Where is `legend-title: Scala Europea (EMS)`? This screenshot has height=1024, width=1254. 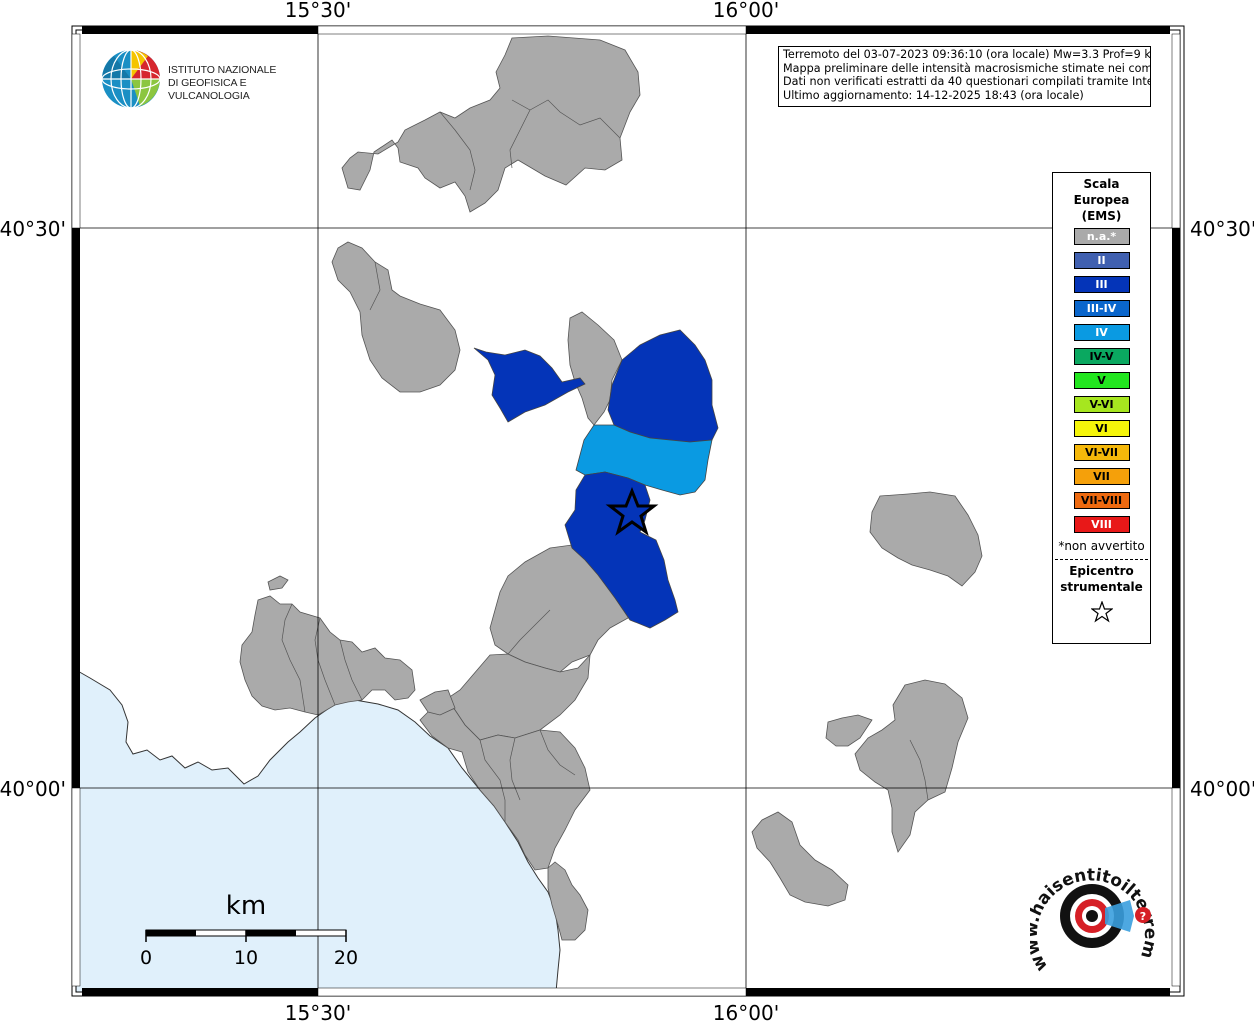 legend-title: Scala Europea (EMS) is located at coordinates (1101, 200).